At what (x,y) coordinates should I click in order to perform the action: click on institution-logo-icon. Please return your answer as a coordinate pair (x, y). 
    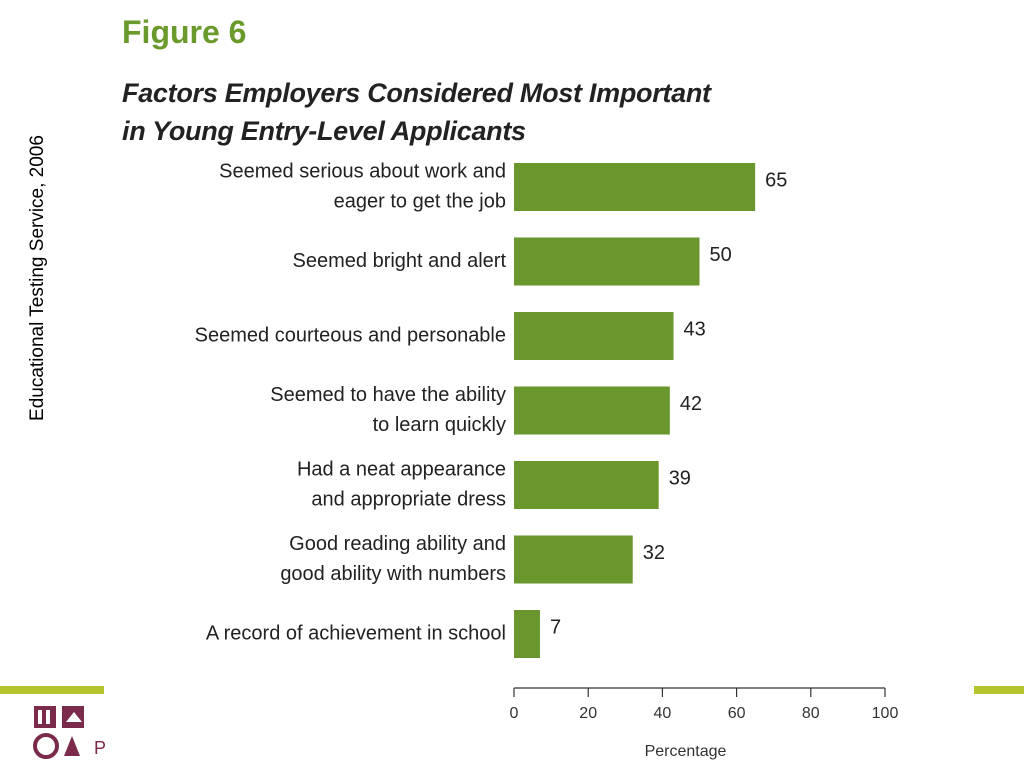
    Looking at the image, I should click on (58, 732).